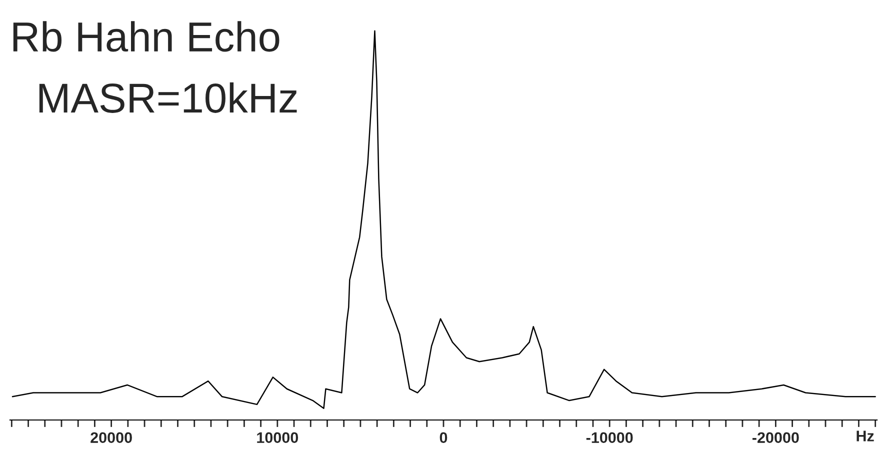  Describe the element at coordinates (168, 97) in the screenshot. I see `annotation: MASR=10kHz` at that location.